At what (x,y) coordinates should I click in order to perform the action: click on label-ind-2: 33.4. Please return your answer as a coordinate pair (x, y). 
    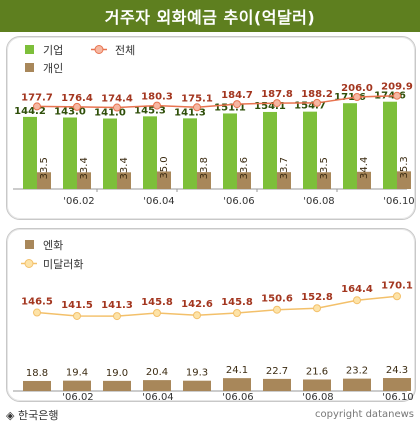
    Looking at the image, I should click on (124, 168).